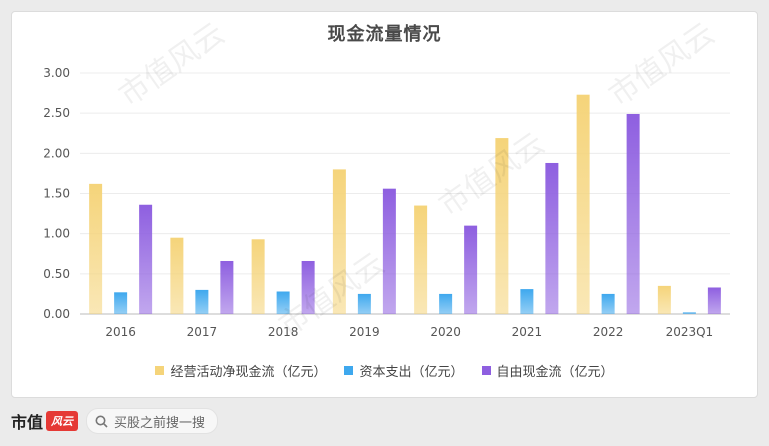 The height and width of the screenshot is (446, 769). I want to click on brand-logo: 市值 风云, so click(45, 421).